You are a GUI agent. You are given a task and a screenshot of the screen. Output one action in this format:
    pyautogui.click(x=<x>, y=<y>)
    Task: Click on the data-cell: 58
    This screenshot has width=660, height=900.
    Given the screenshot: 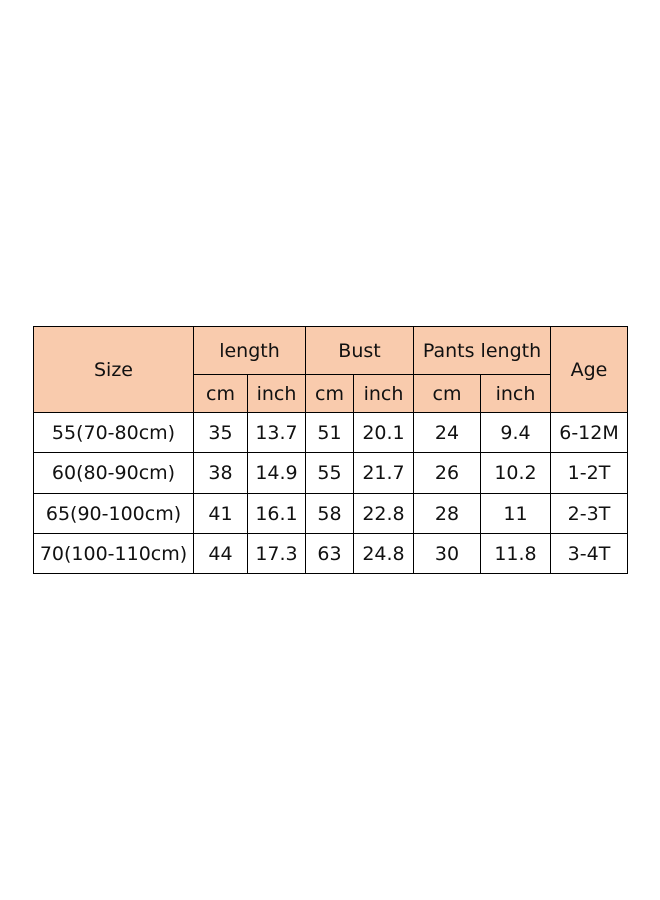 What is the action you would take?
    pyautogui.click(x=329, y=513)
    